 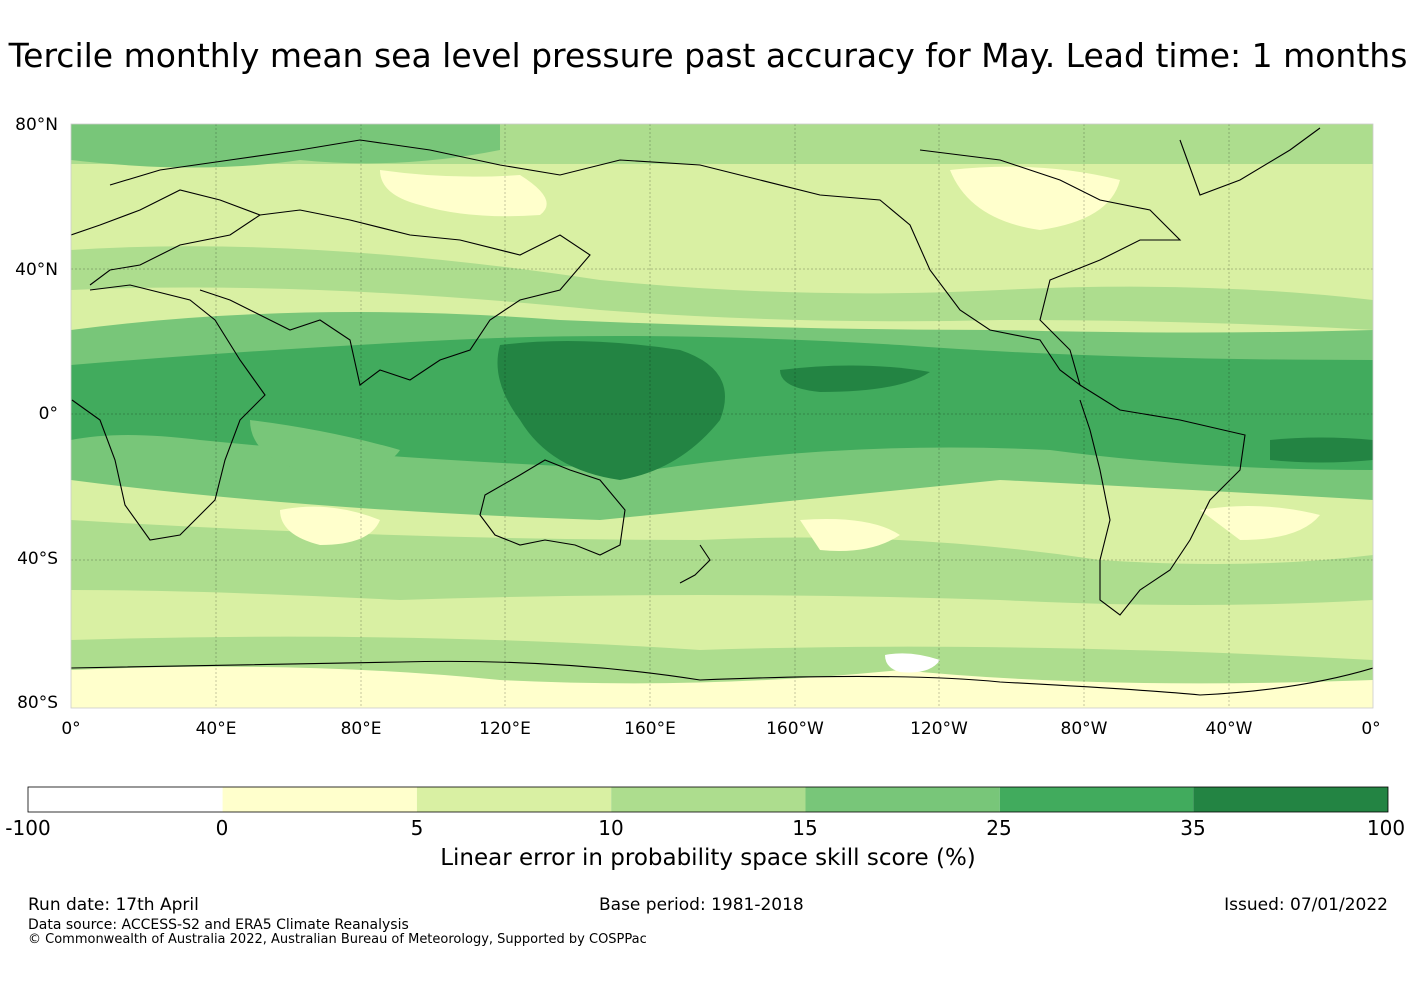 What do you see at coordinates (395, 297) in the screenshot?
I see `asia-coast` at bounding box center [395, 297].